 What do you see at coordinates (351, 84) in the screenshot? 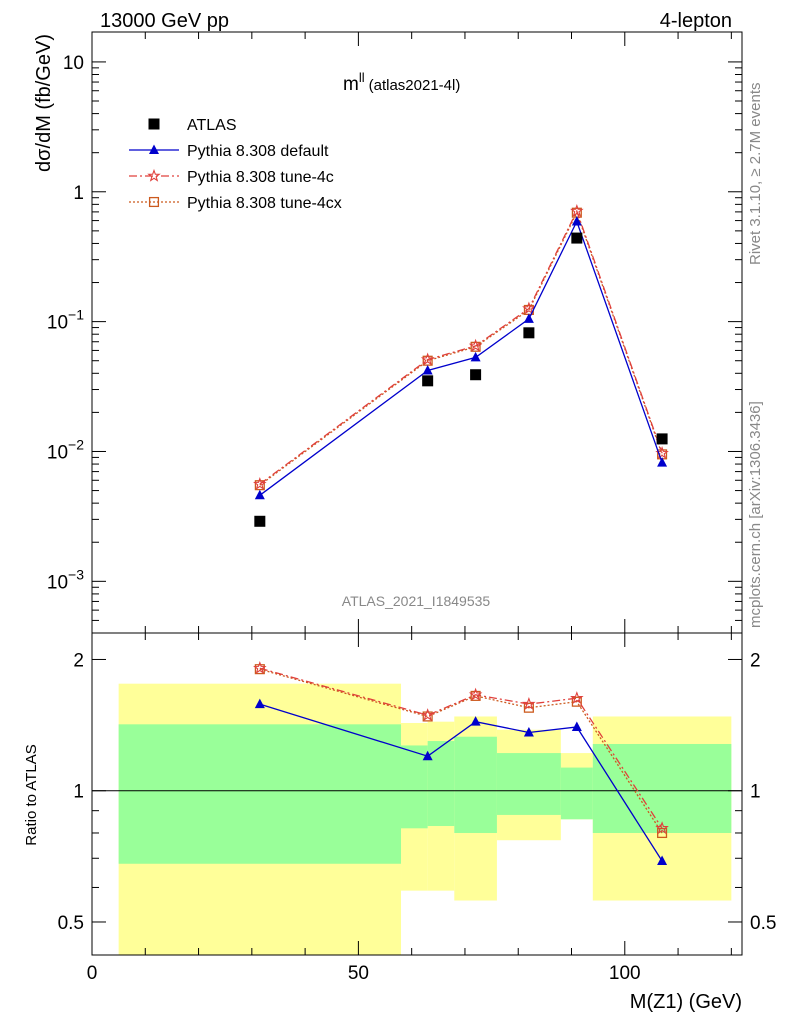
I see `title-m: m` at bounding box center [351, 84].